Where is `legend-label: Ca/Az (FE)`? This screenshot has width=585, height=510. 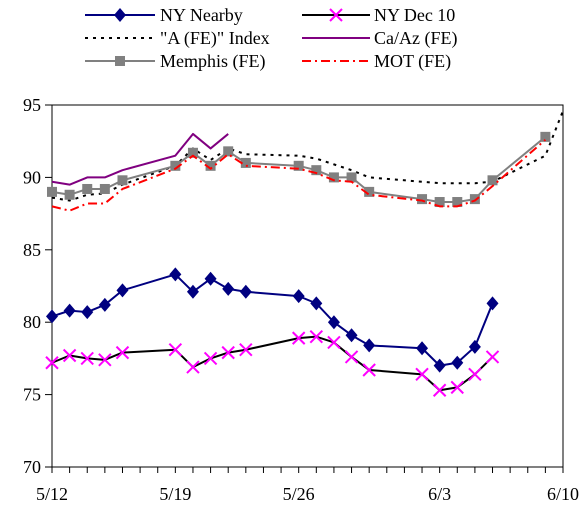 legend-label: Ca/Az (FE) is located at coordinates (415, 38).